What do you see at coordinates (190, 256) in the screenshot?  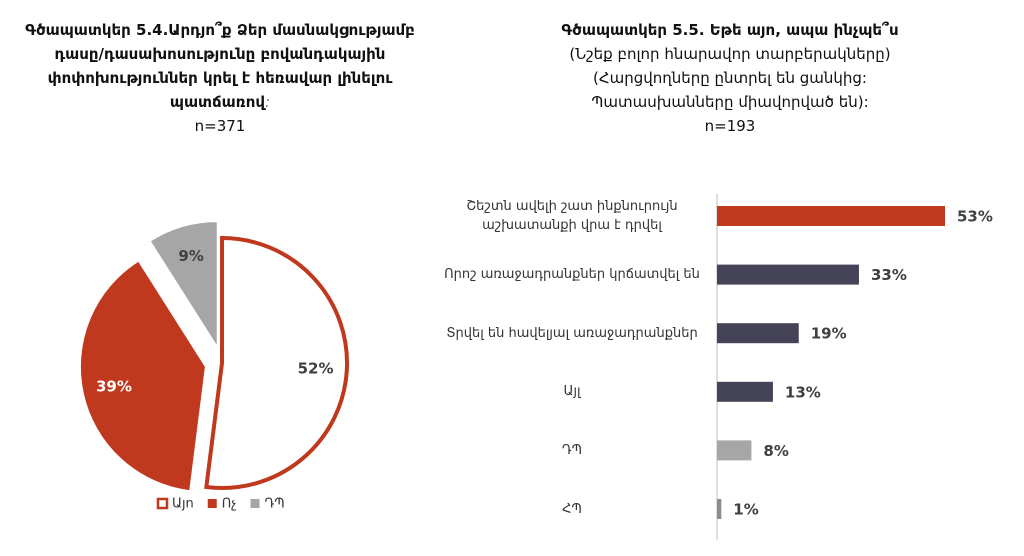 I see `data-label: 9%` at bounding box center [190, 256].